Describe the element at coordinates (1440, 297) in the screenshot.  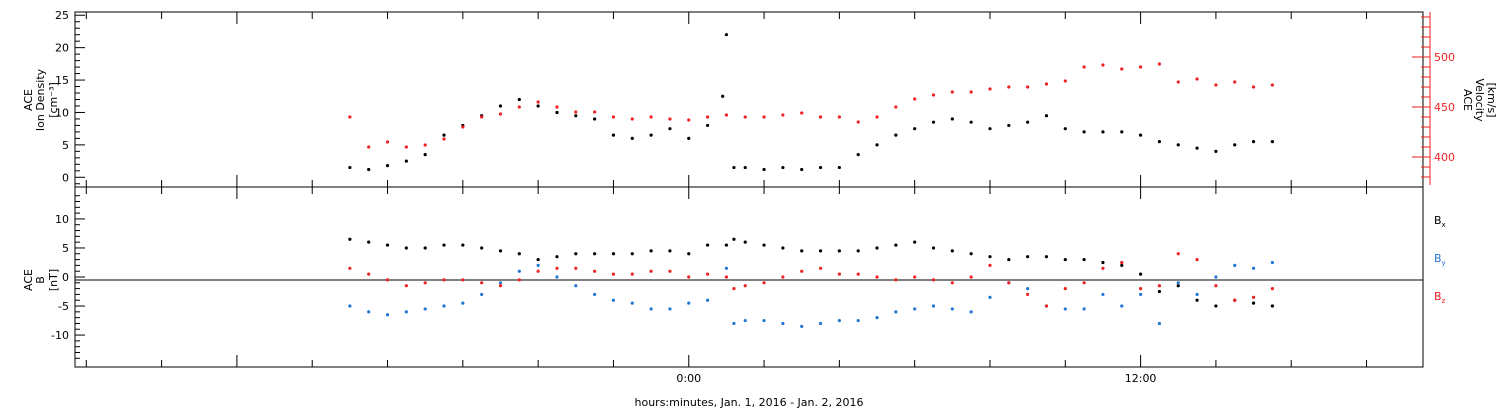
I see `legend-bz: Bz` at that location.